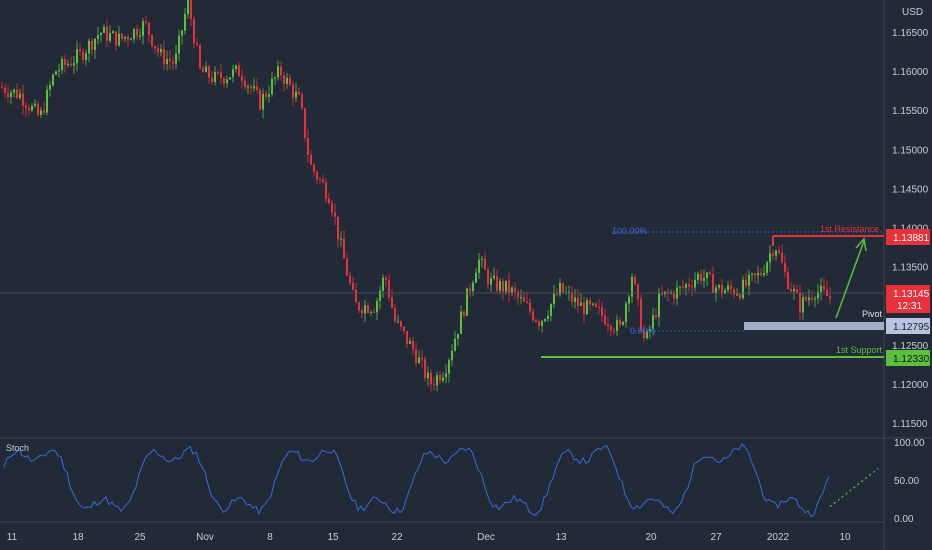  What do you see at coordinates (429, 537) in the screenshot?
I see `time-axis: 11 18 25 Nov 8 15 22 Dec 13 20 27 2022 10` at bounding box center [429, 537].